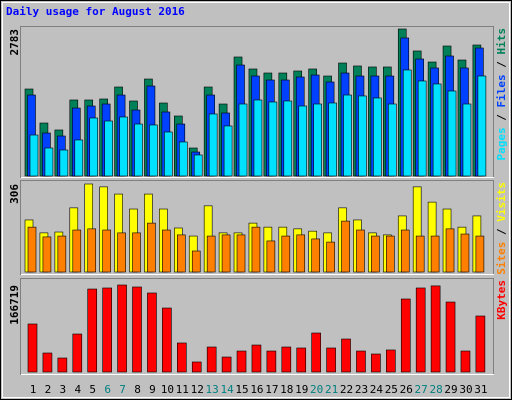  Describe the element at coordinates (361, 389) in the screenshot. I see `x-tick-label: 23` at that location.